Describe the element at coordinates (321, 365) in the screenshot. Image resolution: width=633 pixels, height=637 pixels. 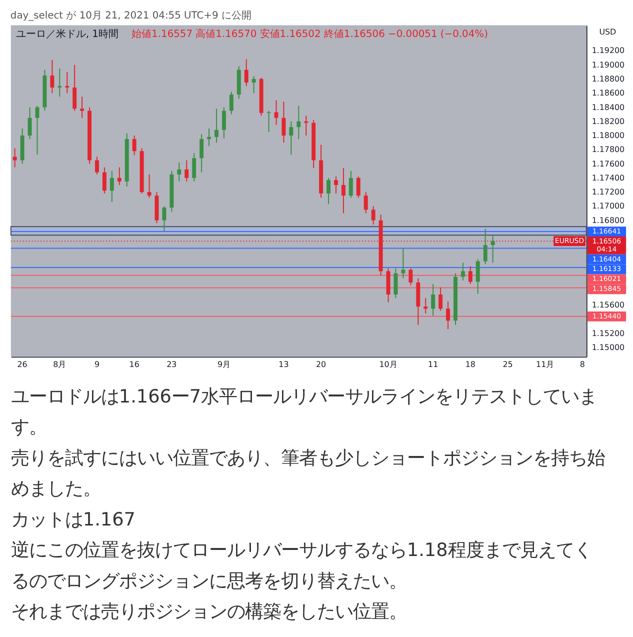
I see `x-tick-label: 20` at that location.